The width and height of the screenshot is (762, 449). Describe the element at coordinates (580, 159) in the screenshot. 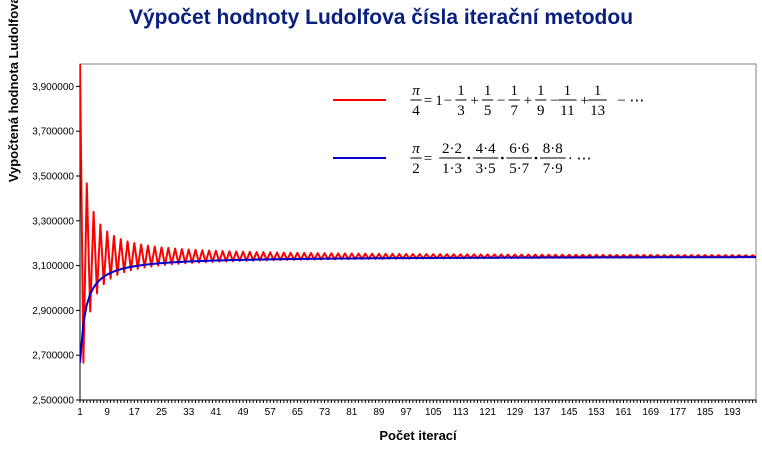

I see `formula-tail: · ⋯` at that location.